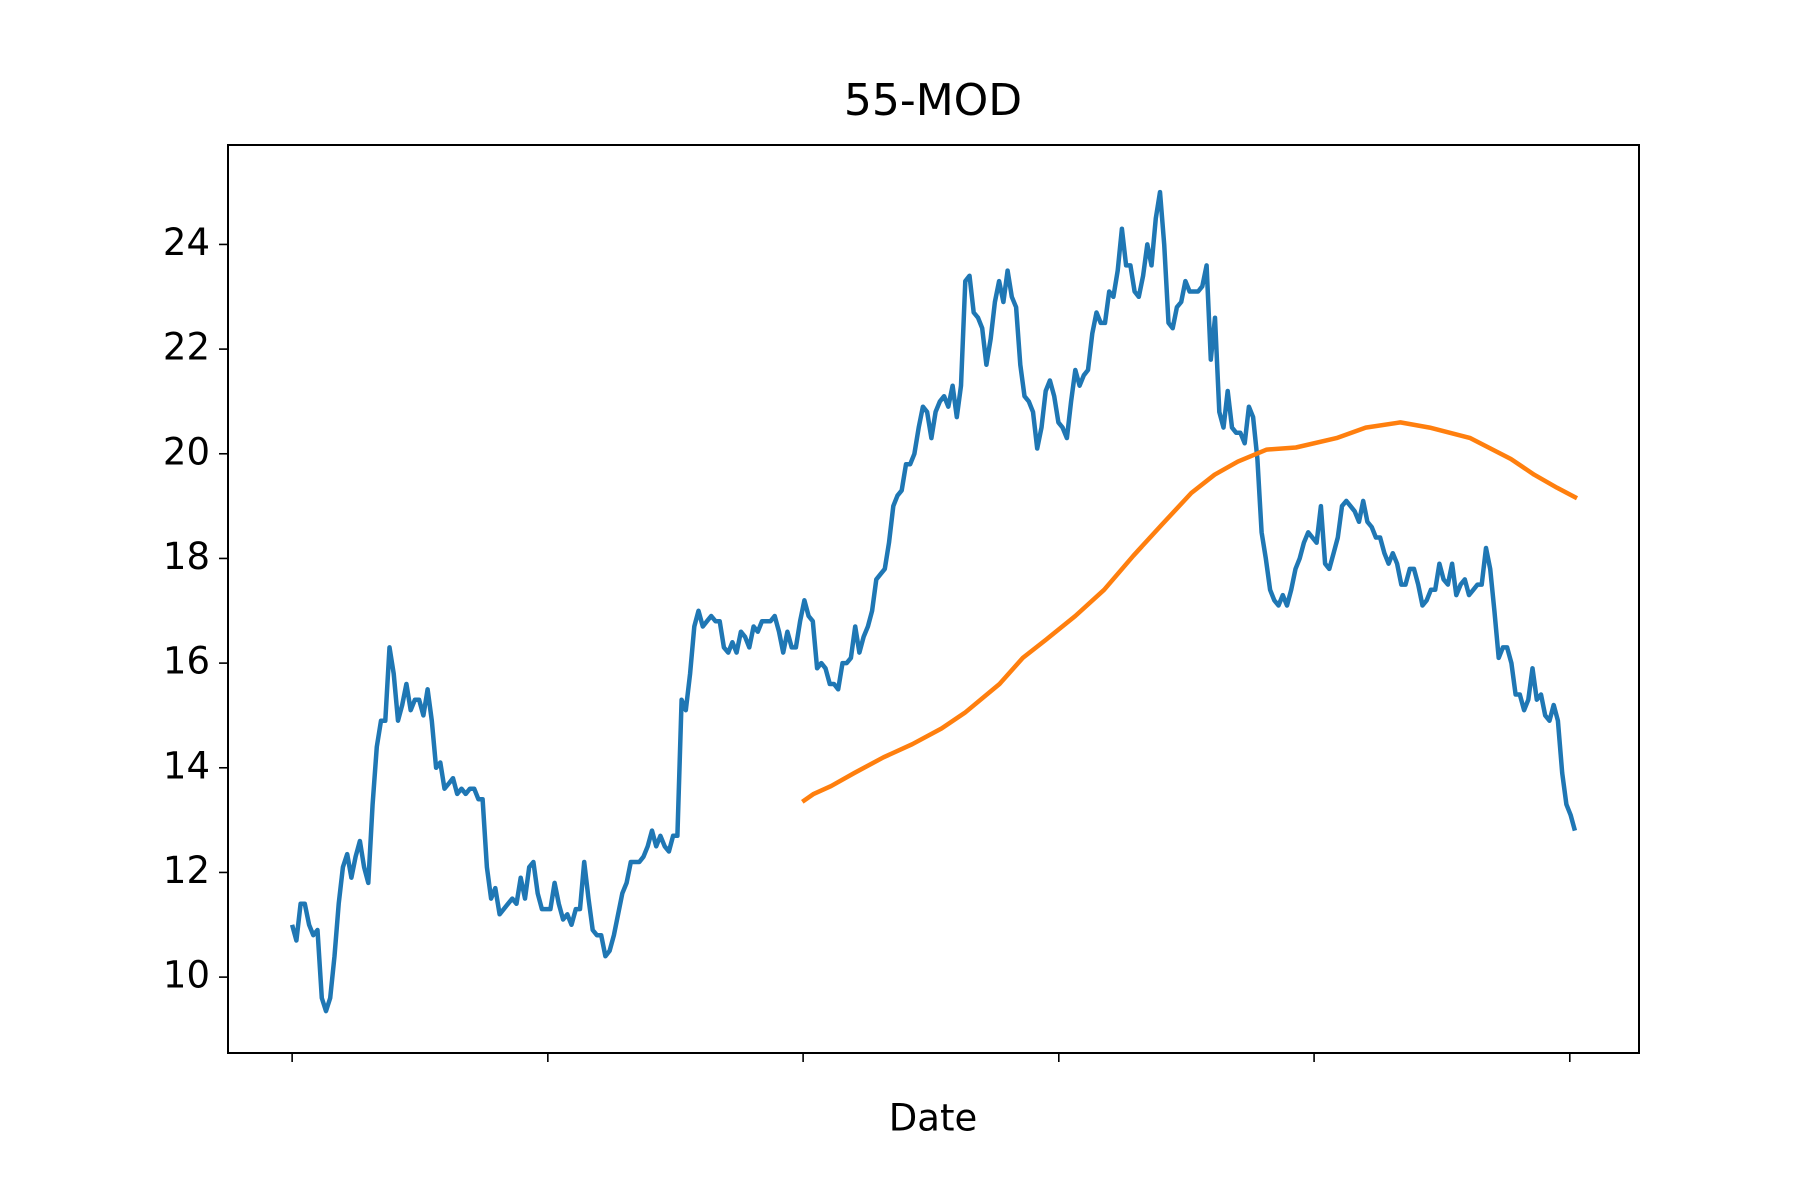 This screenshot has width=1800, height=1200. Describe the element at coordinates (186, 765) in the screenshot. I see `y-tick-label: 14` at that location.